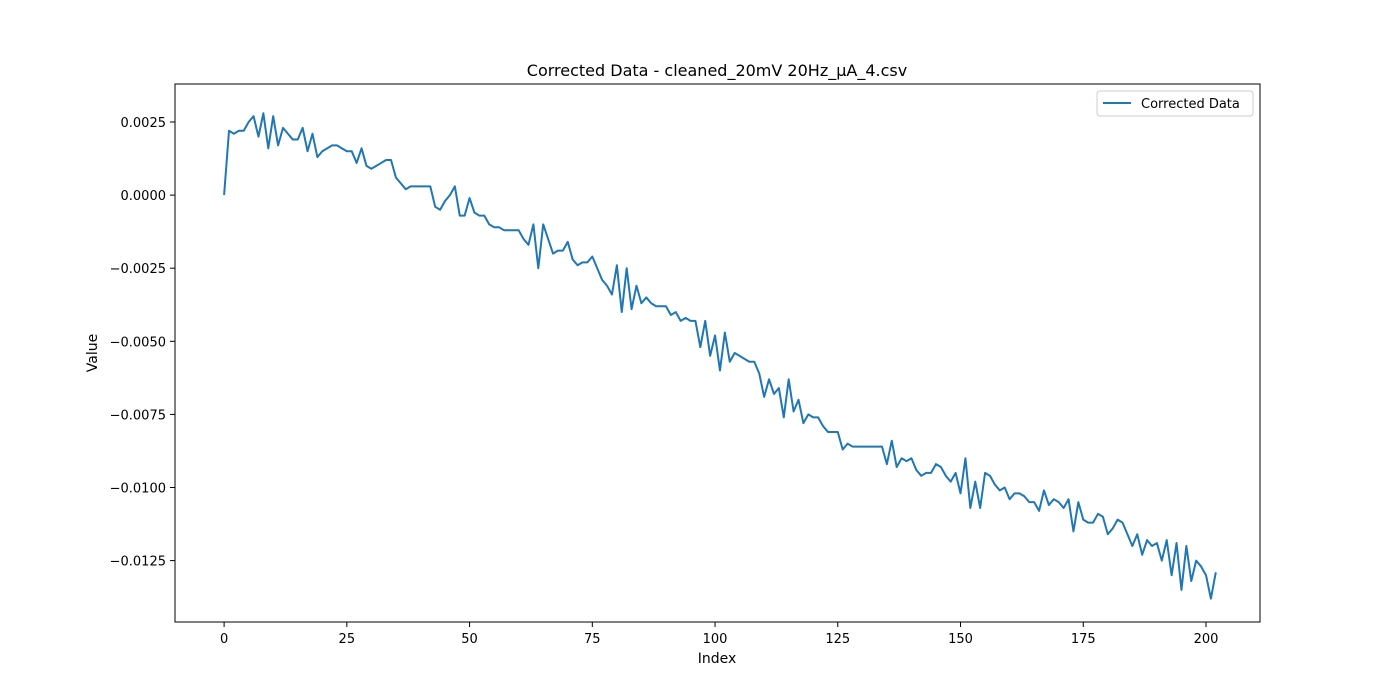 The width and height of the screenshot is (1400, 700). I want to click on y-tick-label: 0.0000, so click(144, 196).